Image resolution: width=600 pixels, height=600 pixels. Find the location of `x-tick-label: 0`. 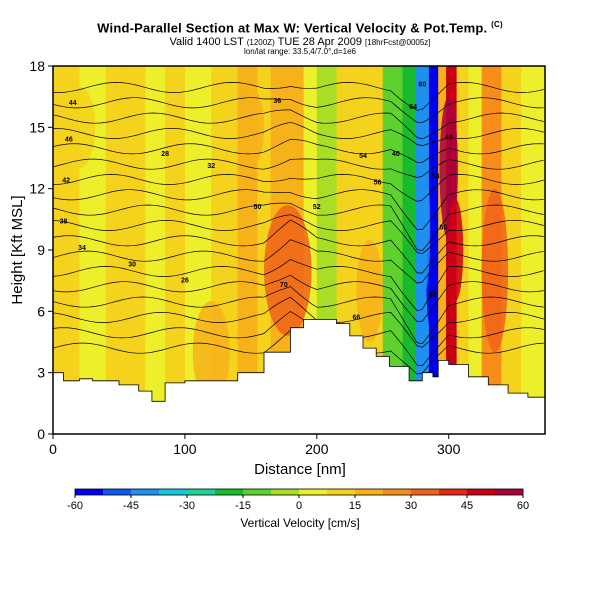

x-tick-label: 0 is located at coordinates (53, 449).